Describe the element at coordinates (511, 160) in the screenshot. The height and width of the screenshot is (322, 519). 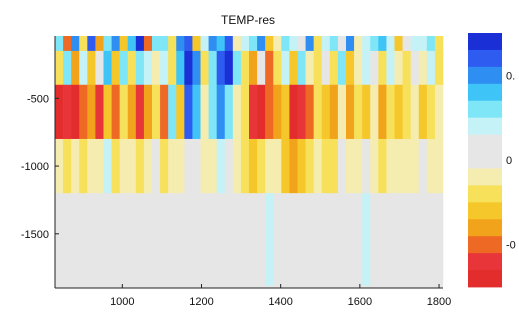
I see `colorbar-ticks: 0. 0 -0` at that location.